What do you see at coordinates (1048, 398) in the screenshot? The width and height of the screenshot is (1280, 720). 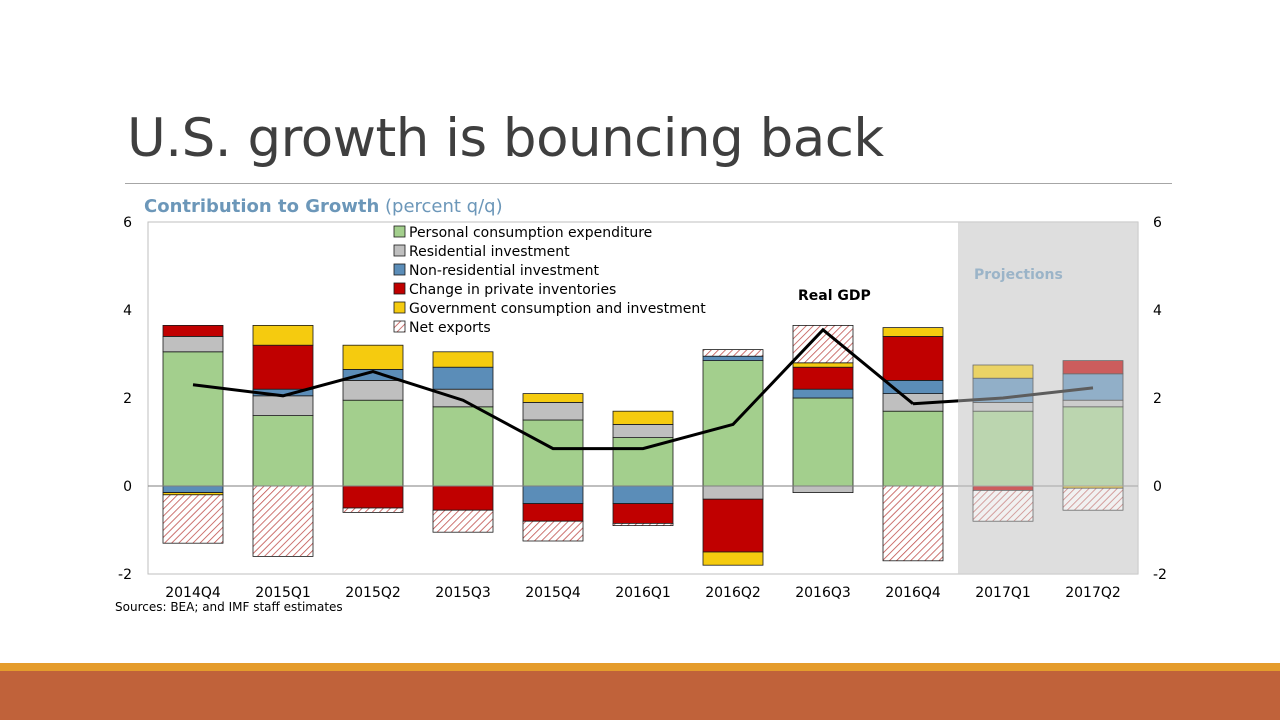 I see `projection-overlay` at bounding box center [1048, 398].